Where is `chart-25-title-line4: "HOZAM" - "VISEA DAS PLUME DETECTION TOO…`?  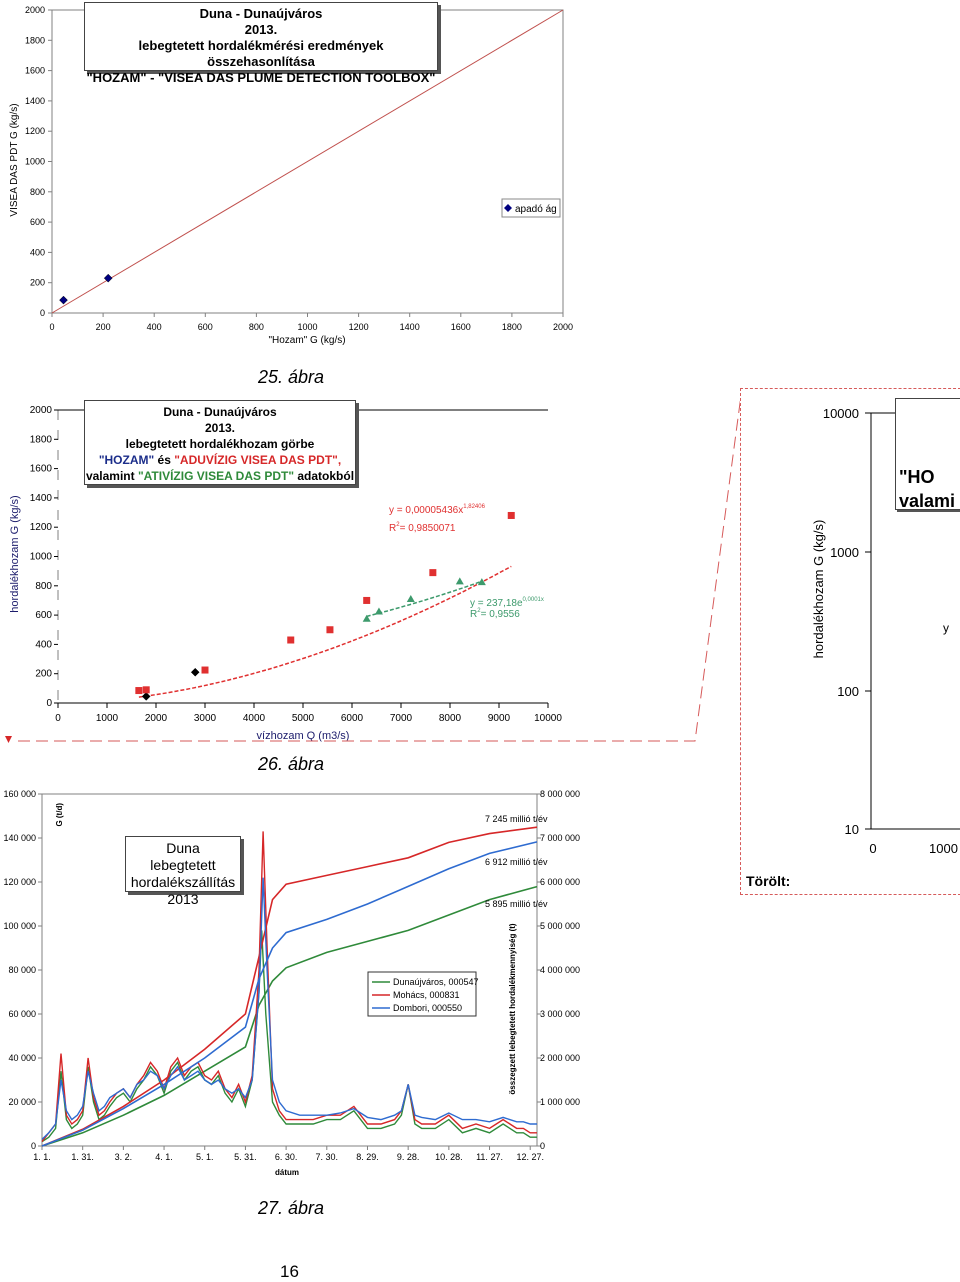 chart-25-title-line4: "HOZAM" - "VISEA DAS PLUME DETECTION TOO… is located at coordinates (261, 77).